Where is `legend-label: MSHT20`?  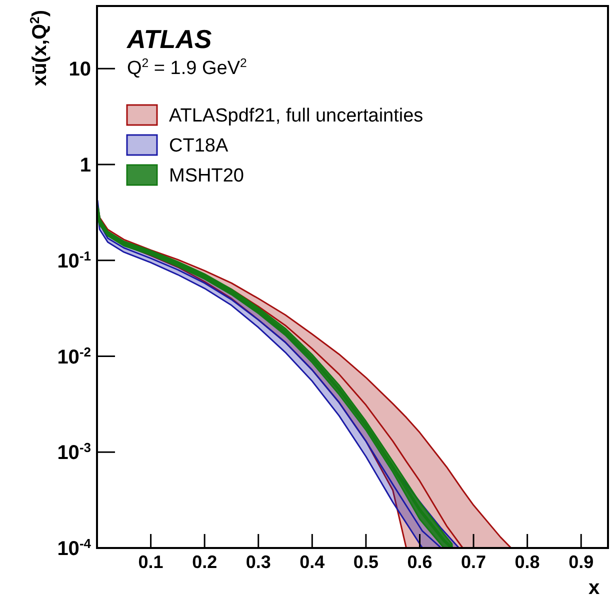 legend-label: MSHT20 is located at coordinates (206, 176).